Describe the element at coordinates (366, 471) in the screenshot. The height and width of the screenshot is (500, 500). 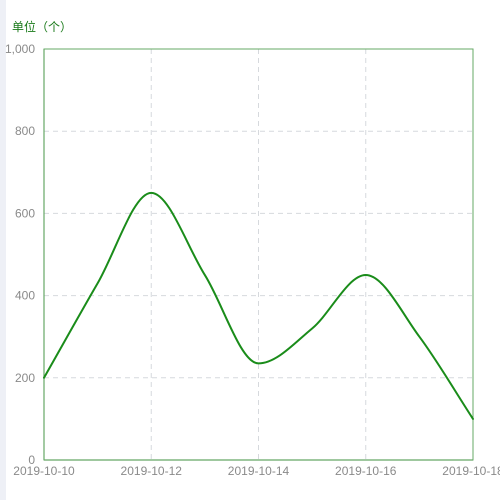
I see `x-tick-label: 2019-10-16` at that location.